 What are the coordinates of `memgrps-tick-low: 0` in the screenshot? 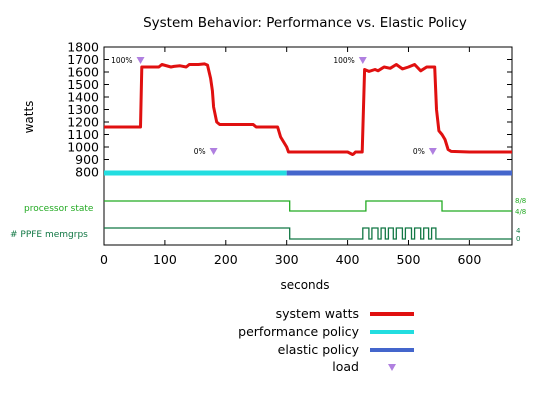 It's located at (518, 239).